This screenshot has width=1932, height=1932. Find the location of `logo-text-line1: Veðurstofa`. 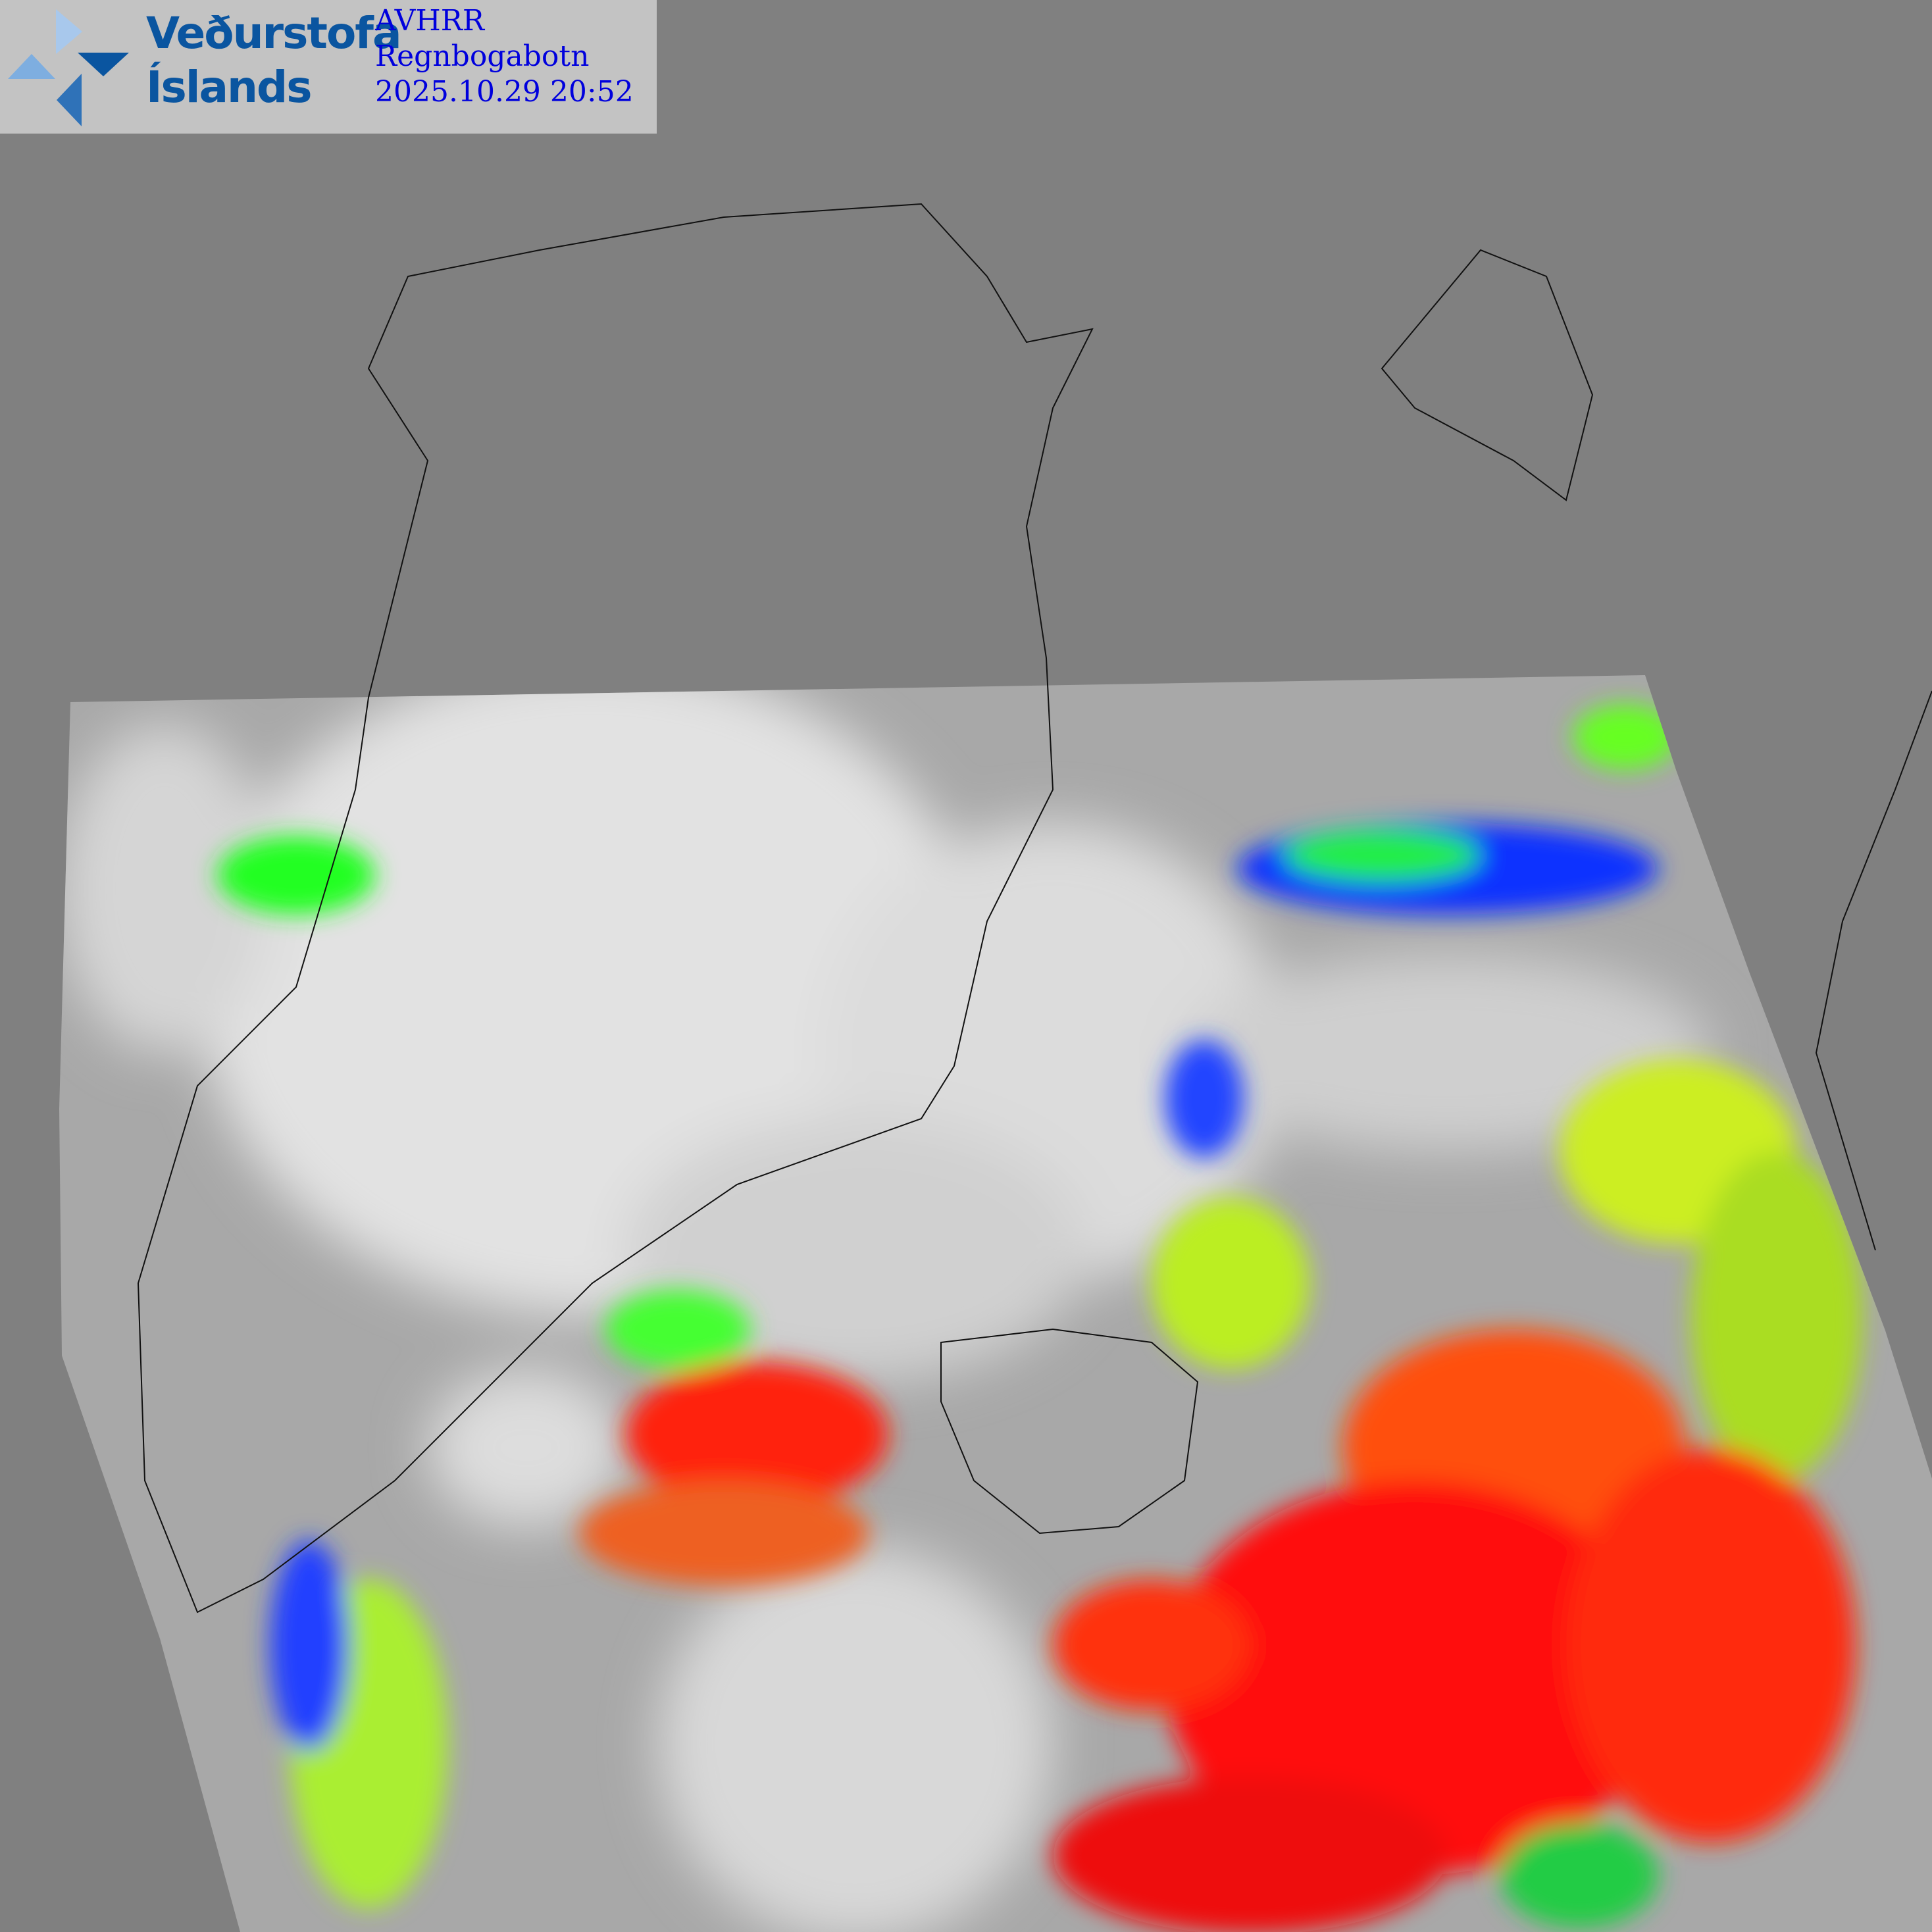

logo-text-line1: Veðurstofa is located at coordinates (274, 33).